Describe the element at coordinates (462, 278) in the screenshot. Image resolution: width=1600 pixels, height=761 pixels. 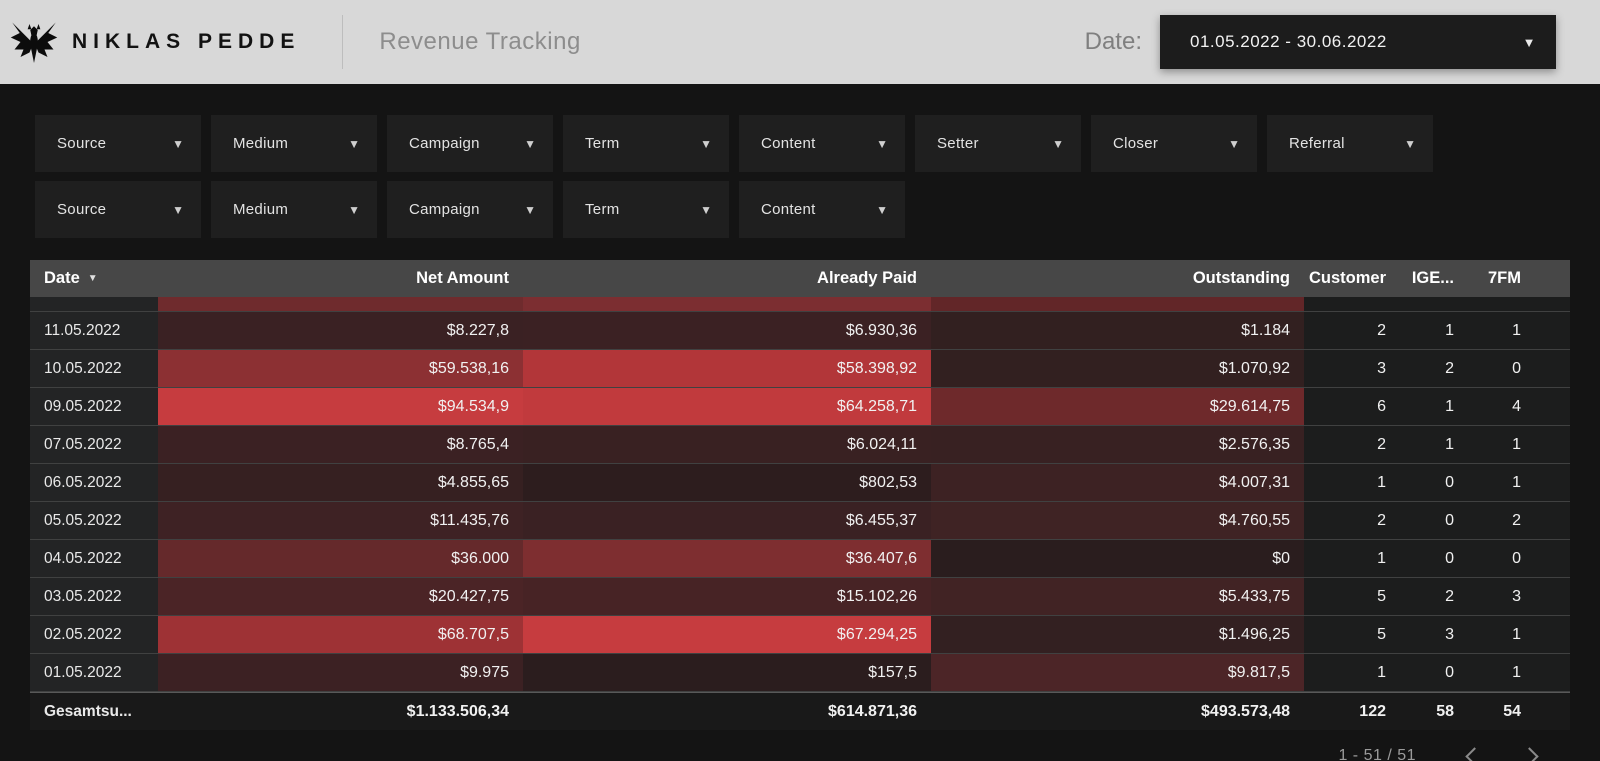
I see `column-header-net-amount: Net Amount` at that location.